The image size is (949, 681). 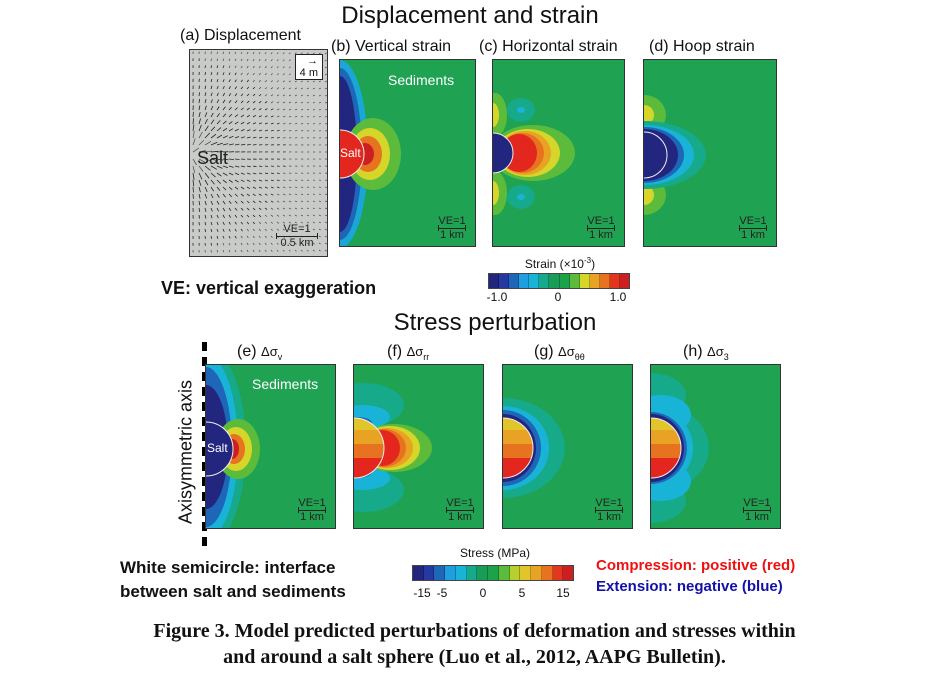 I want to click on stress-tick: 5, so click(x=522, y=593).